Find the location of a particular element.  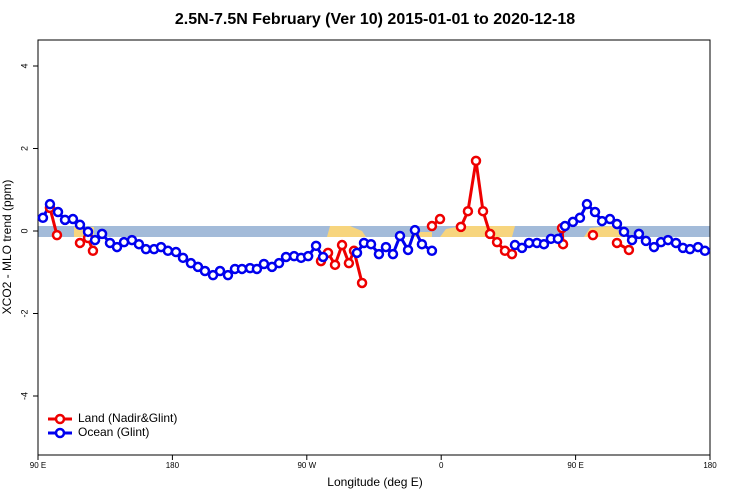

y-tick-label: 2 is located at coordinates (24, 148).